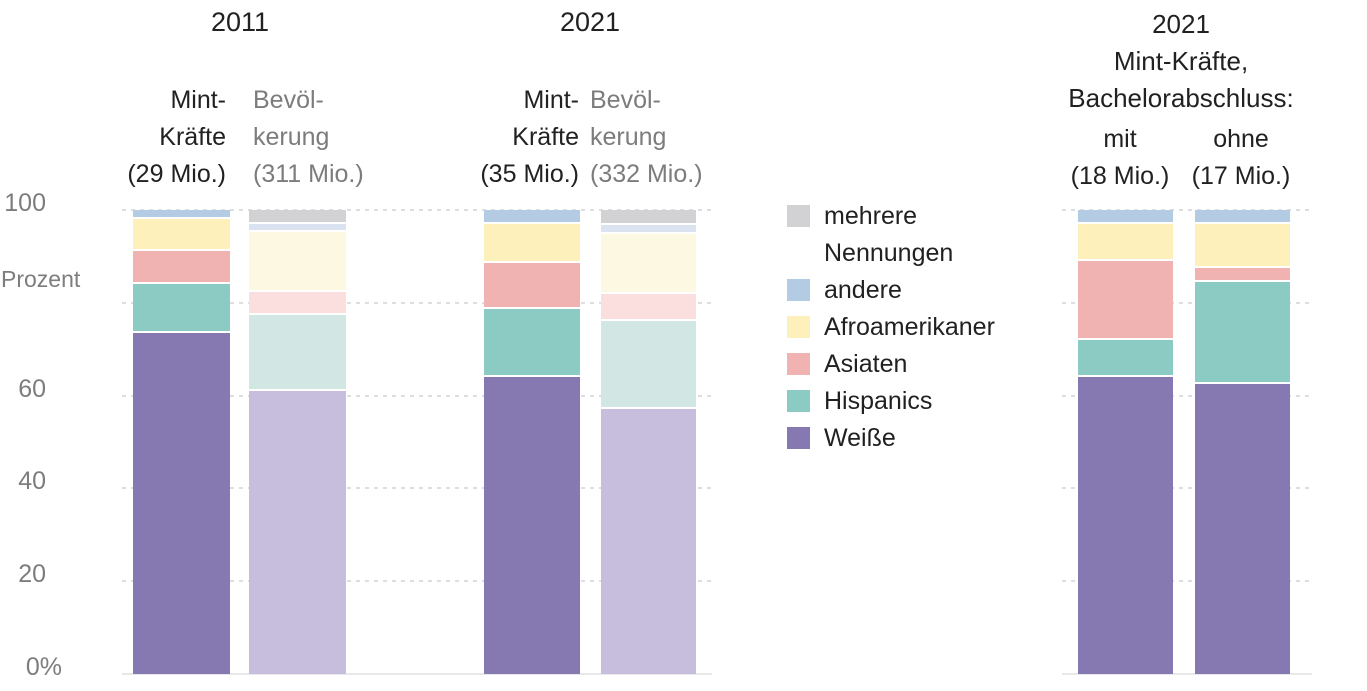 The image size is (1367, 691). Describe the element at coordinates (863, 290) in the screenshot. I see `legend-label-andere: andere` at that location.